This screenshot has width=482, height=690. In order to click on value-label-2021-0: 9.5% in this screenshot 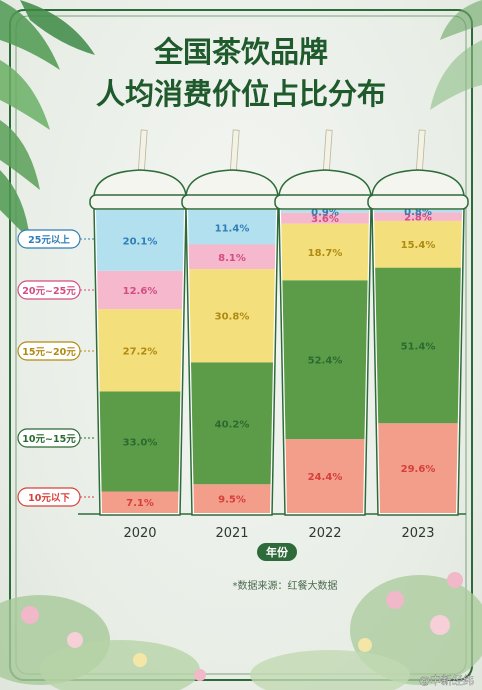, I will do `click(232, 500)`.